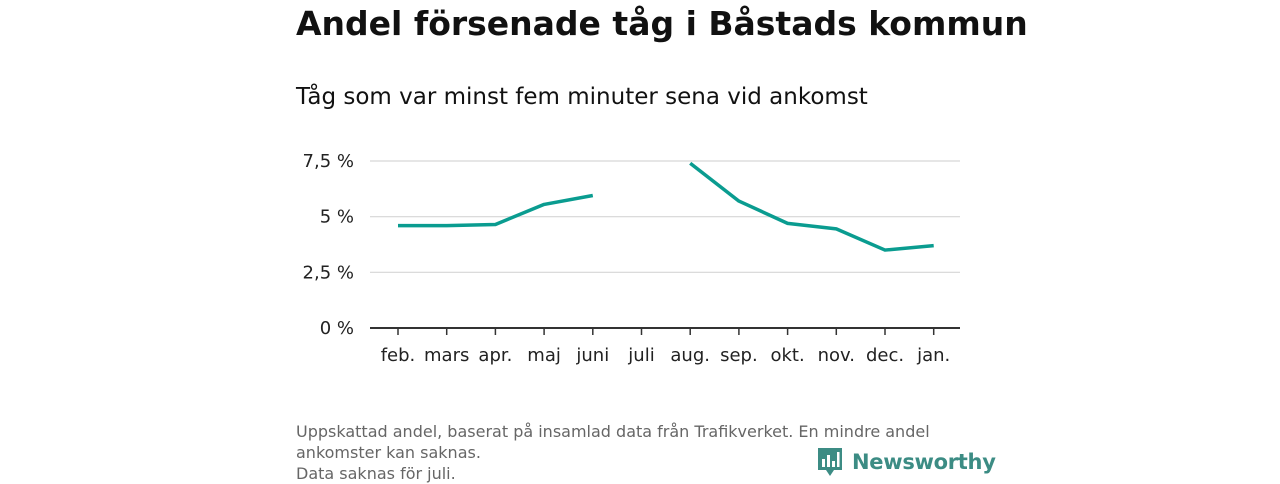 The height and width of the screenshot is (484, 1280). I want to click on y-tick-label: 7,5 %, so click(328, 161).